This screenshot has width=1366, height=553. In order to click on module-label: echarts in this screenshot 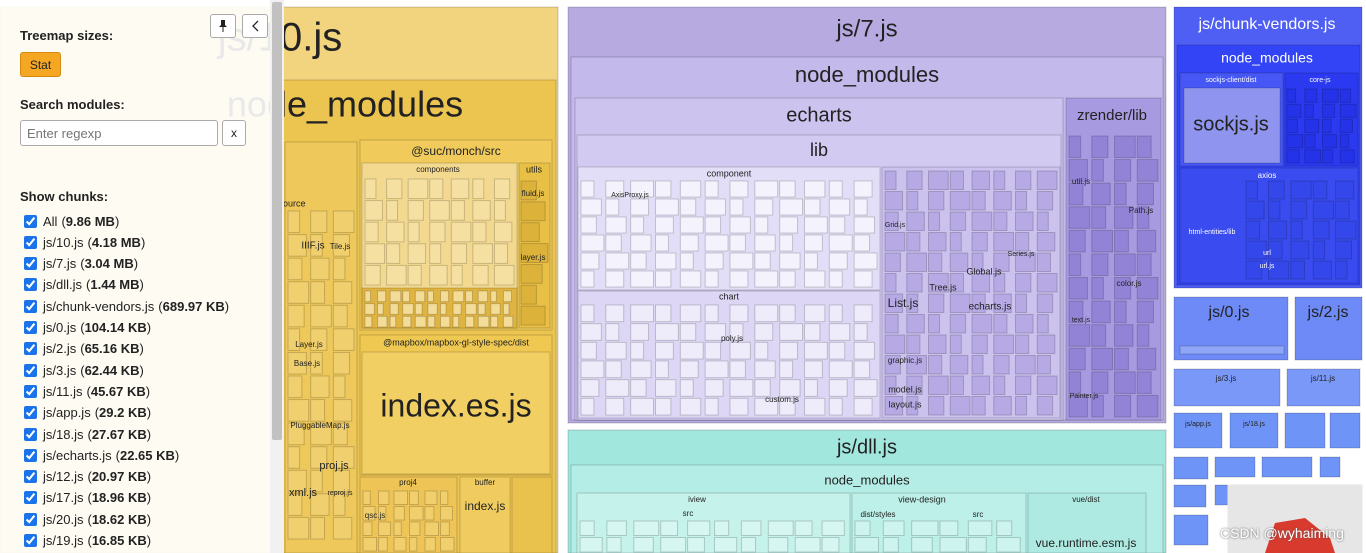, I will do `click(819, 115)`.